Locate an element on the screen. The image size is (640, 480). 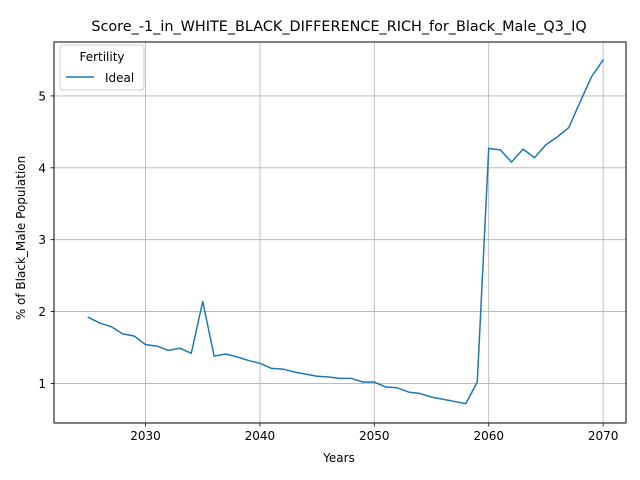
y-axis-label: % of Black_Male Population is located at coordinates (21, 238).